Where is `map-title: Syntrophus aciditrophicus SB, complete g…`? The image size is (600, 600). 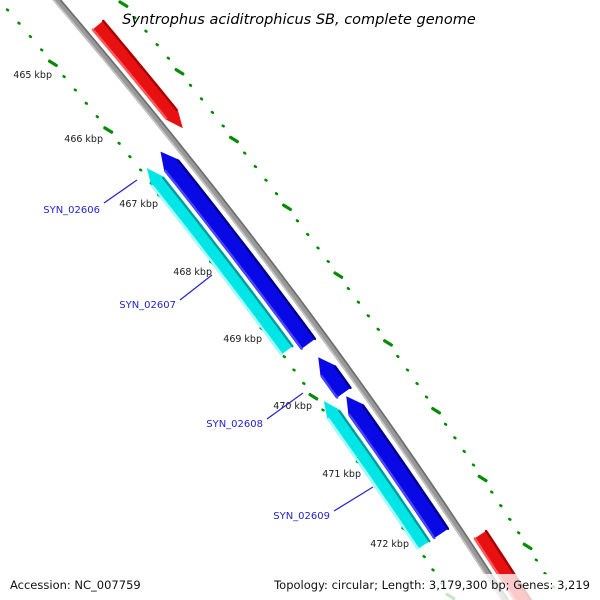
map-title: Syntrophus aciditrophicus SB, complete g… is located at coordinates (299, 20).